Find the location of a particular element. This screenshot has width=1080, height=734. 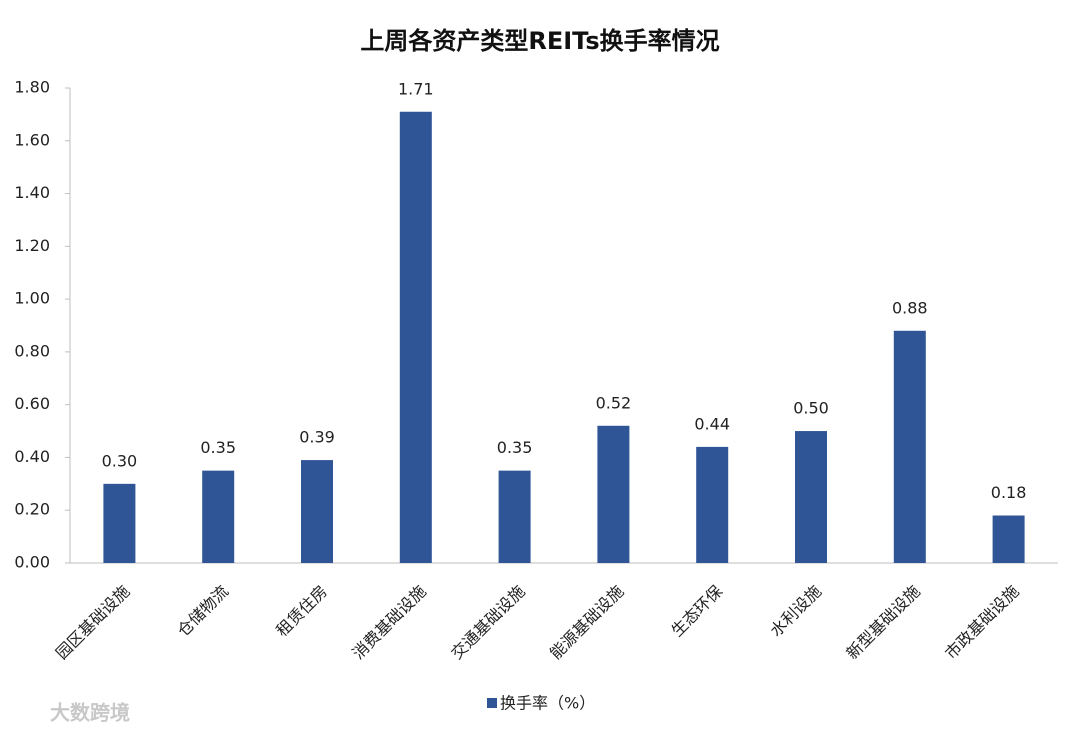

x-tick-label: 交通基础设施 is located at coordinates (487, 622).